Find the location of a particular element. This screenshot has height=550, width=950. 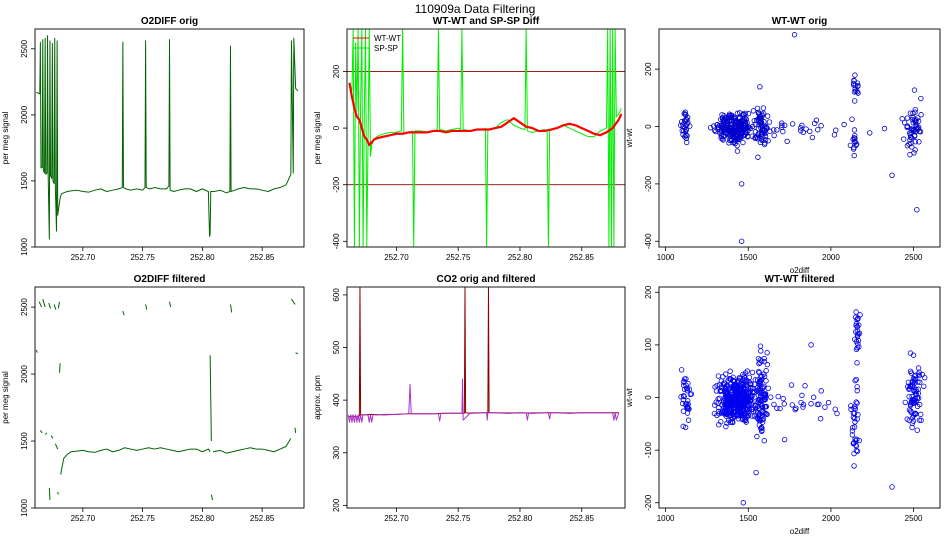

x-tick-label: 252.80 is located at coordinates (520, 257).